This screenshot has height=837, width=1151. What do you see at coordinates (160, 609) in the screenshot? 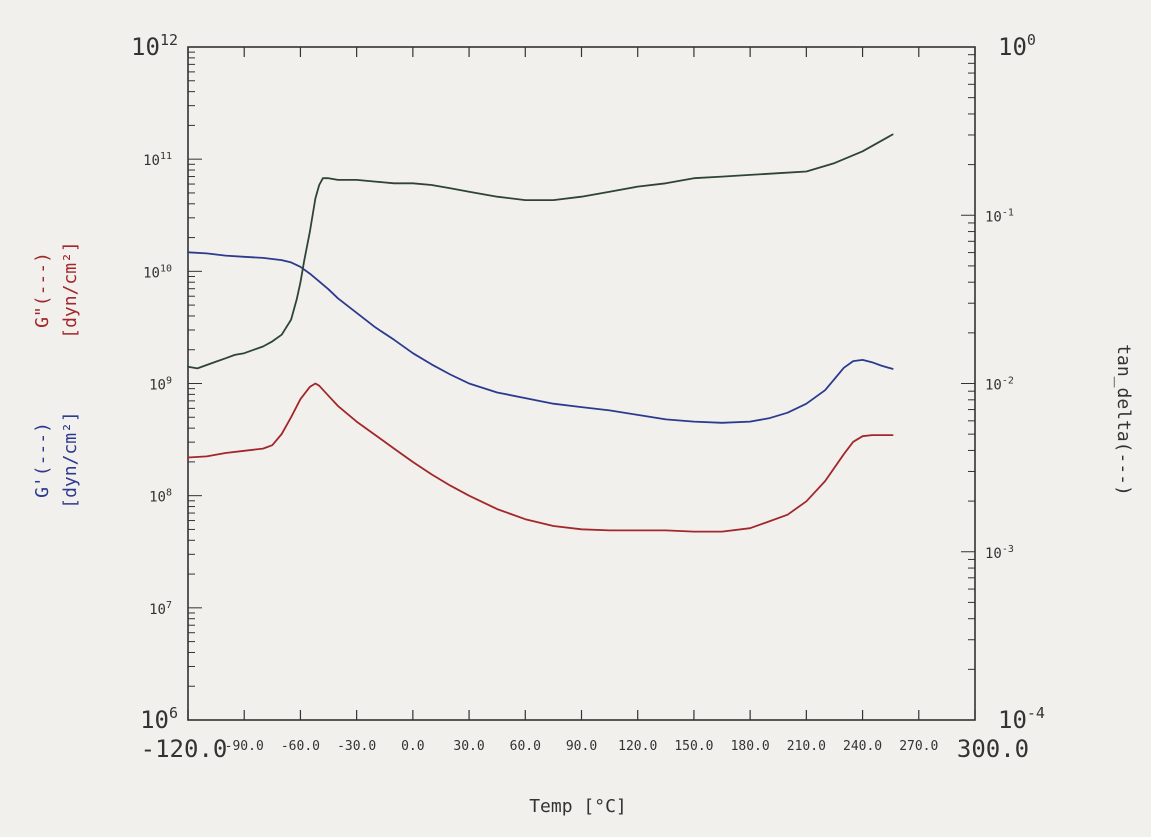
I see `left-tick-label: 10⁷` at bounding box center [160, 609].